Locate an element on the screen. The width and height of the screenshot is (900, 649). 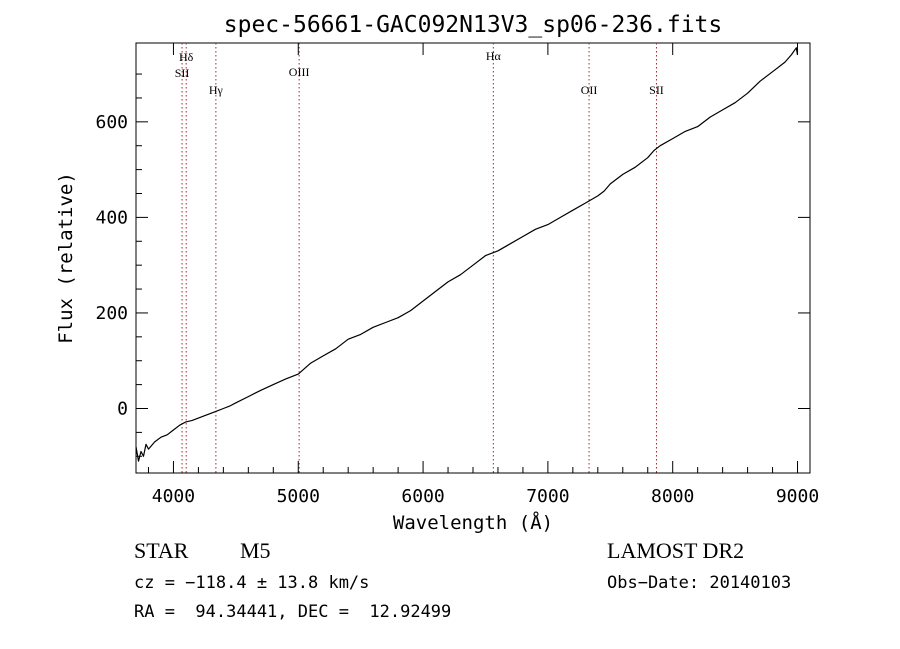
object-type: STAR is located at coordinates (161, 550).